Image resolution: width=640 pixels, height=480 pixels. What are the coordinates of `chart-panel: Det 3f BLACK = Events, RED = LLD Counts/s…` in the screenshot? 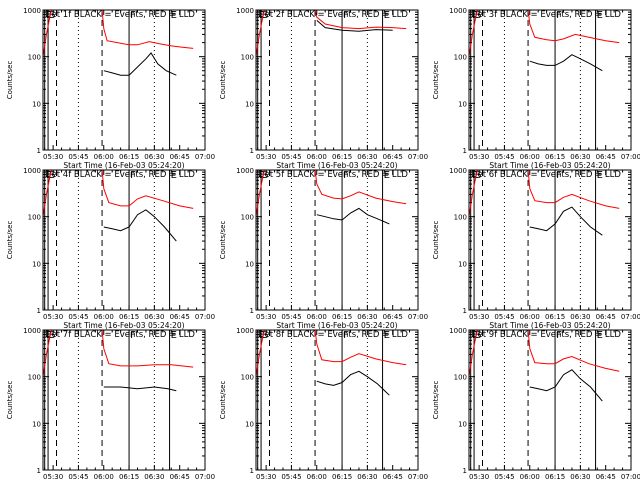 It's located at (536, 88).